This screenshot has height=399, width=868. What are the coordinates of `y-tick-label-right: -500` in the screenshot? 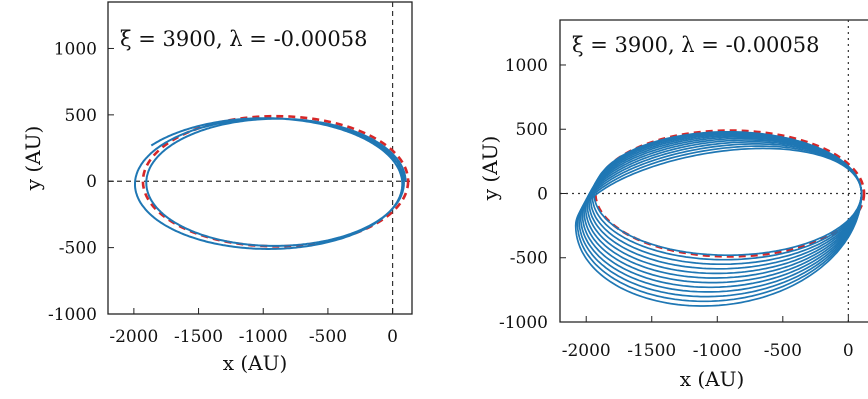 It's located at (529, 259).